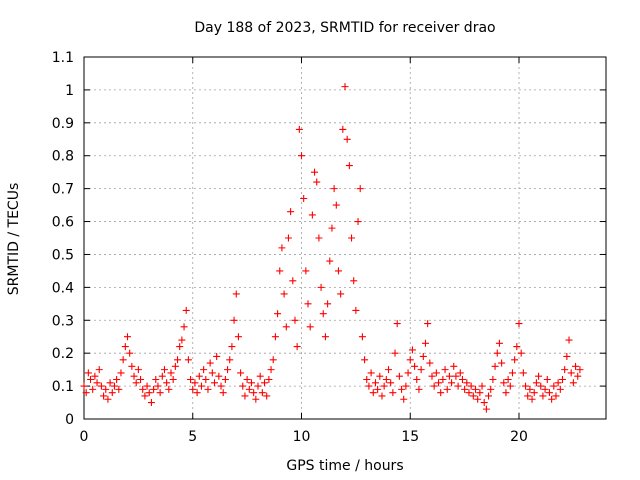  What do you see at coordinates (410, 437) in the screenshot?
I see `x-tick-label: 15` at bounding box center [410, 437].